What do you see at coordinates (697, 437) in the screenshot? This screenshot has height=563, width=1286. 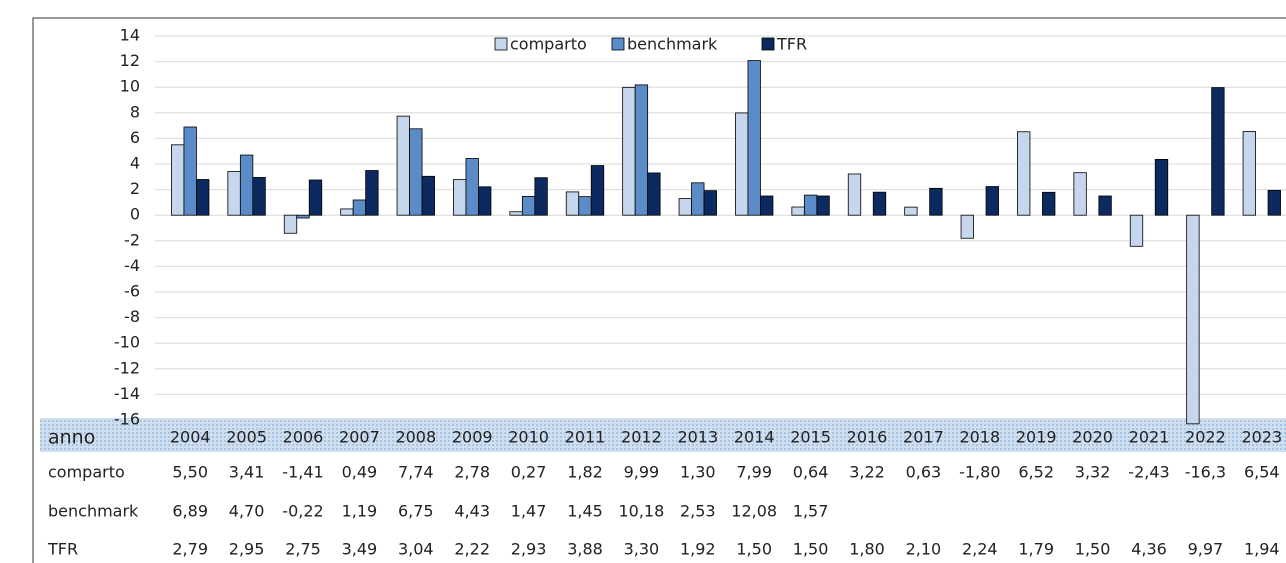 I see `x-tick-label: 2013` at bounding box center [697, 437].